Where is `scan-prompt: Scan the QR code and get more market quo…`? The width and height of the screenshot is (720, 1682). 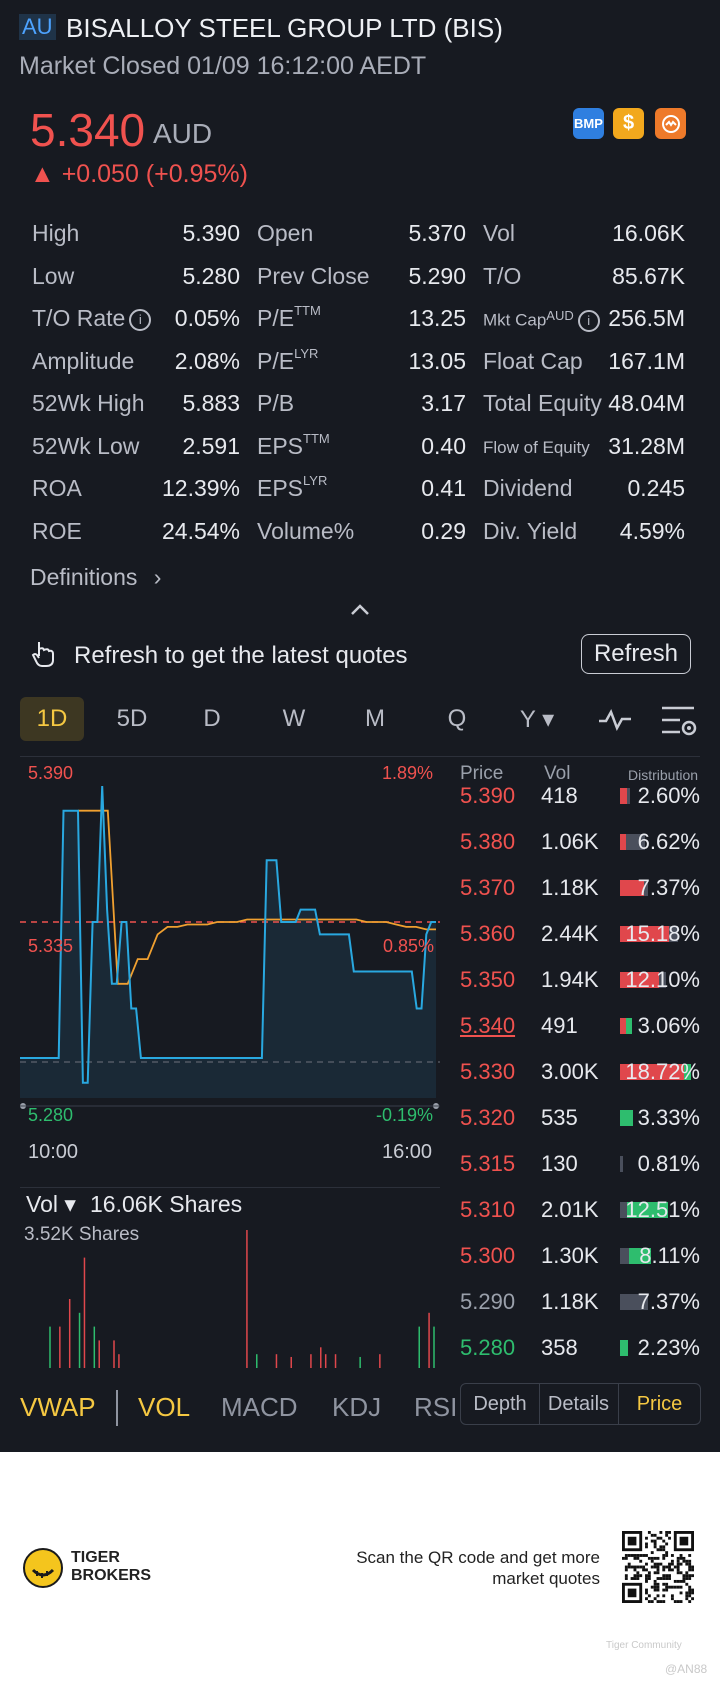 scan-prompt: Scan the QR code and get more market quo… is located at coordinates (478, 1568).